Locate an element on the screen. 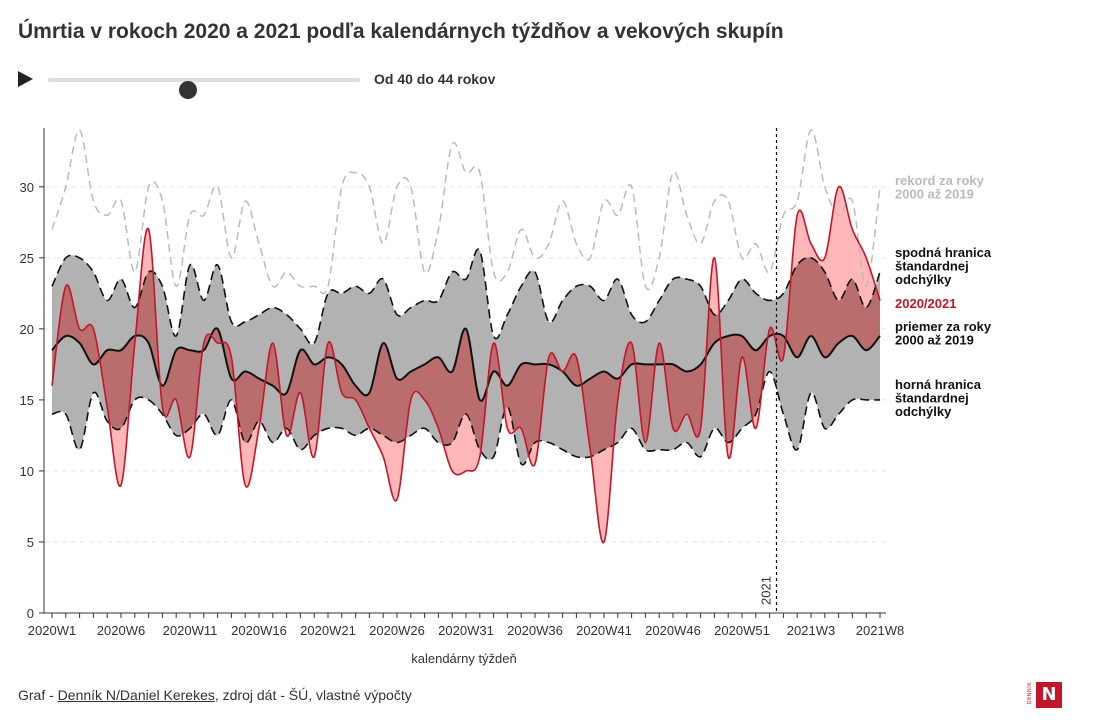 Image resolution: width=1093 pixels, height=727 pixels. x-tick-label: 2021W8 is located at coordinates (880, 630).